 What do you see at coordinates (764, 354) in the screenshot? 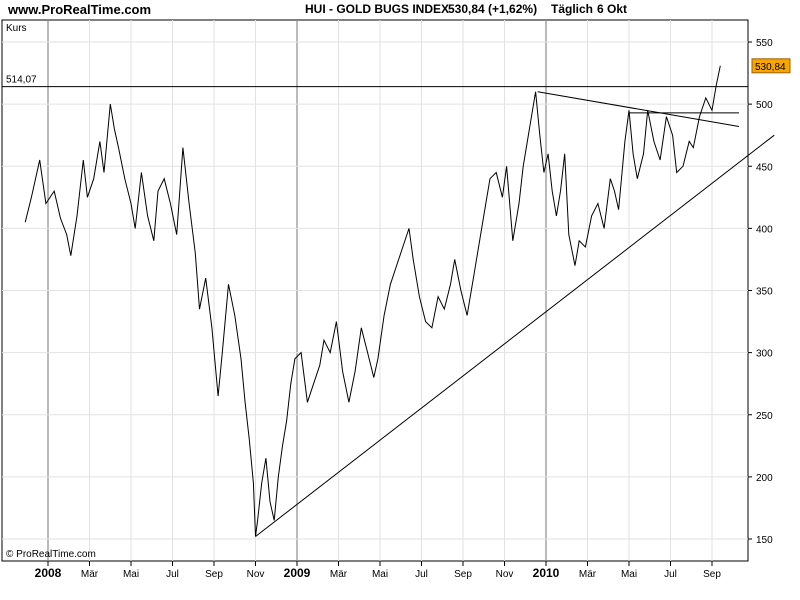
I see `y-tick-label: 300` at bounding box center [764, 354].